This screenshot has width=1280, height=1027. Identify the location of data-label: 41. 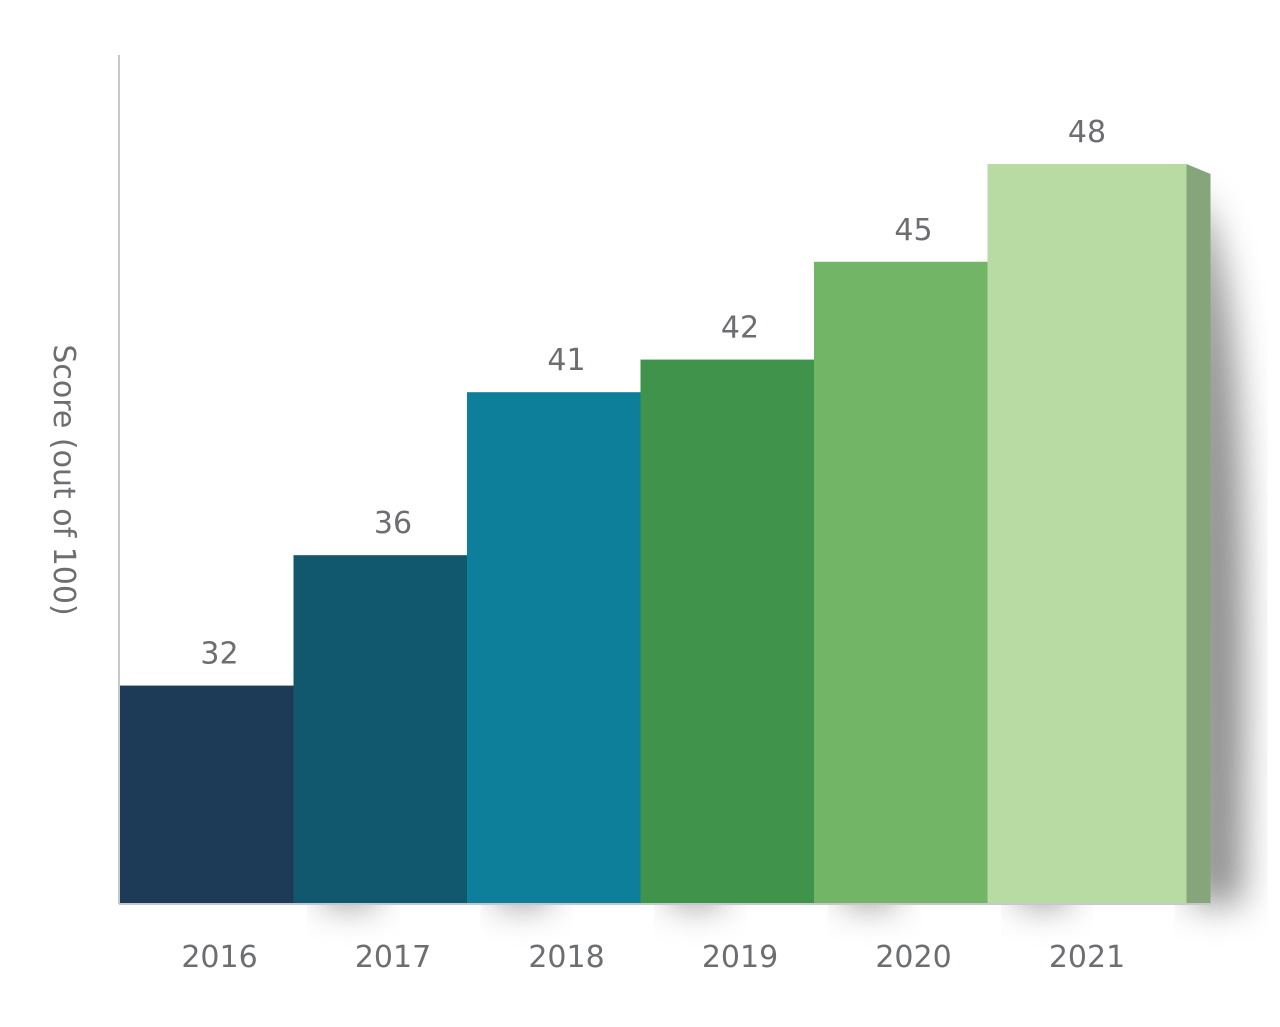
(566, 360).